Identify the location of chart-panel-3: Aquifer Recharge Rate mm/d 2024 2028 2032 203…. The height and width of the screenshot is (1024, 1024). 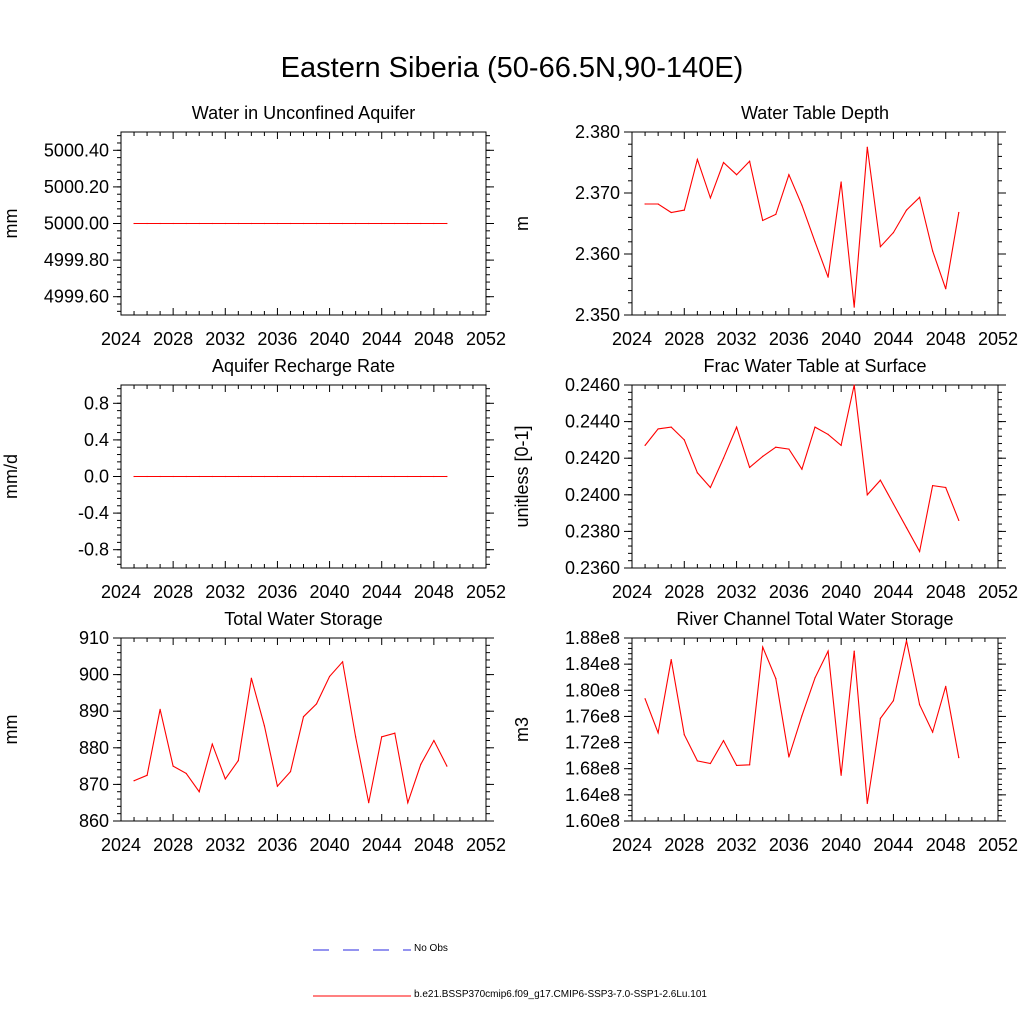
(253, 479).